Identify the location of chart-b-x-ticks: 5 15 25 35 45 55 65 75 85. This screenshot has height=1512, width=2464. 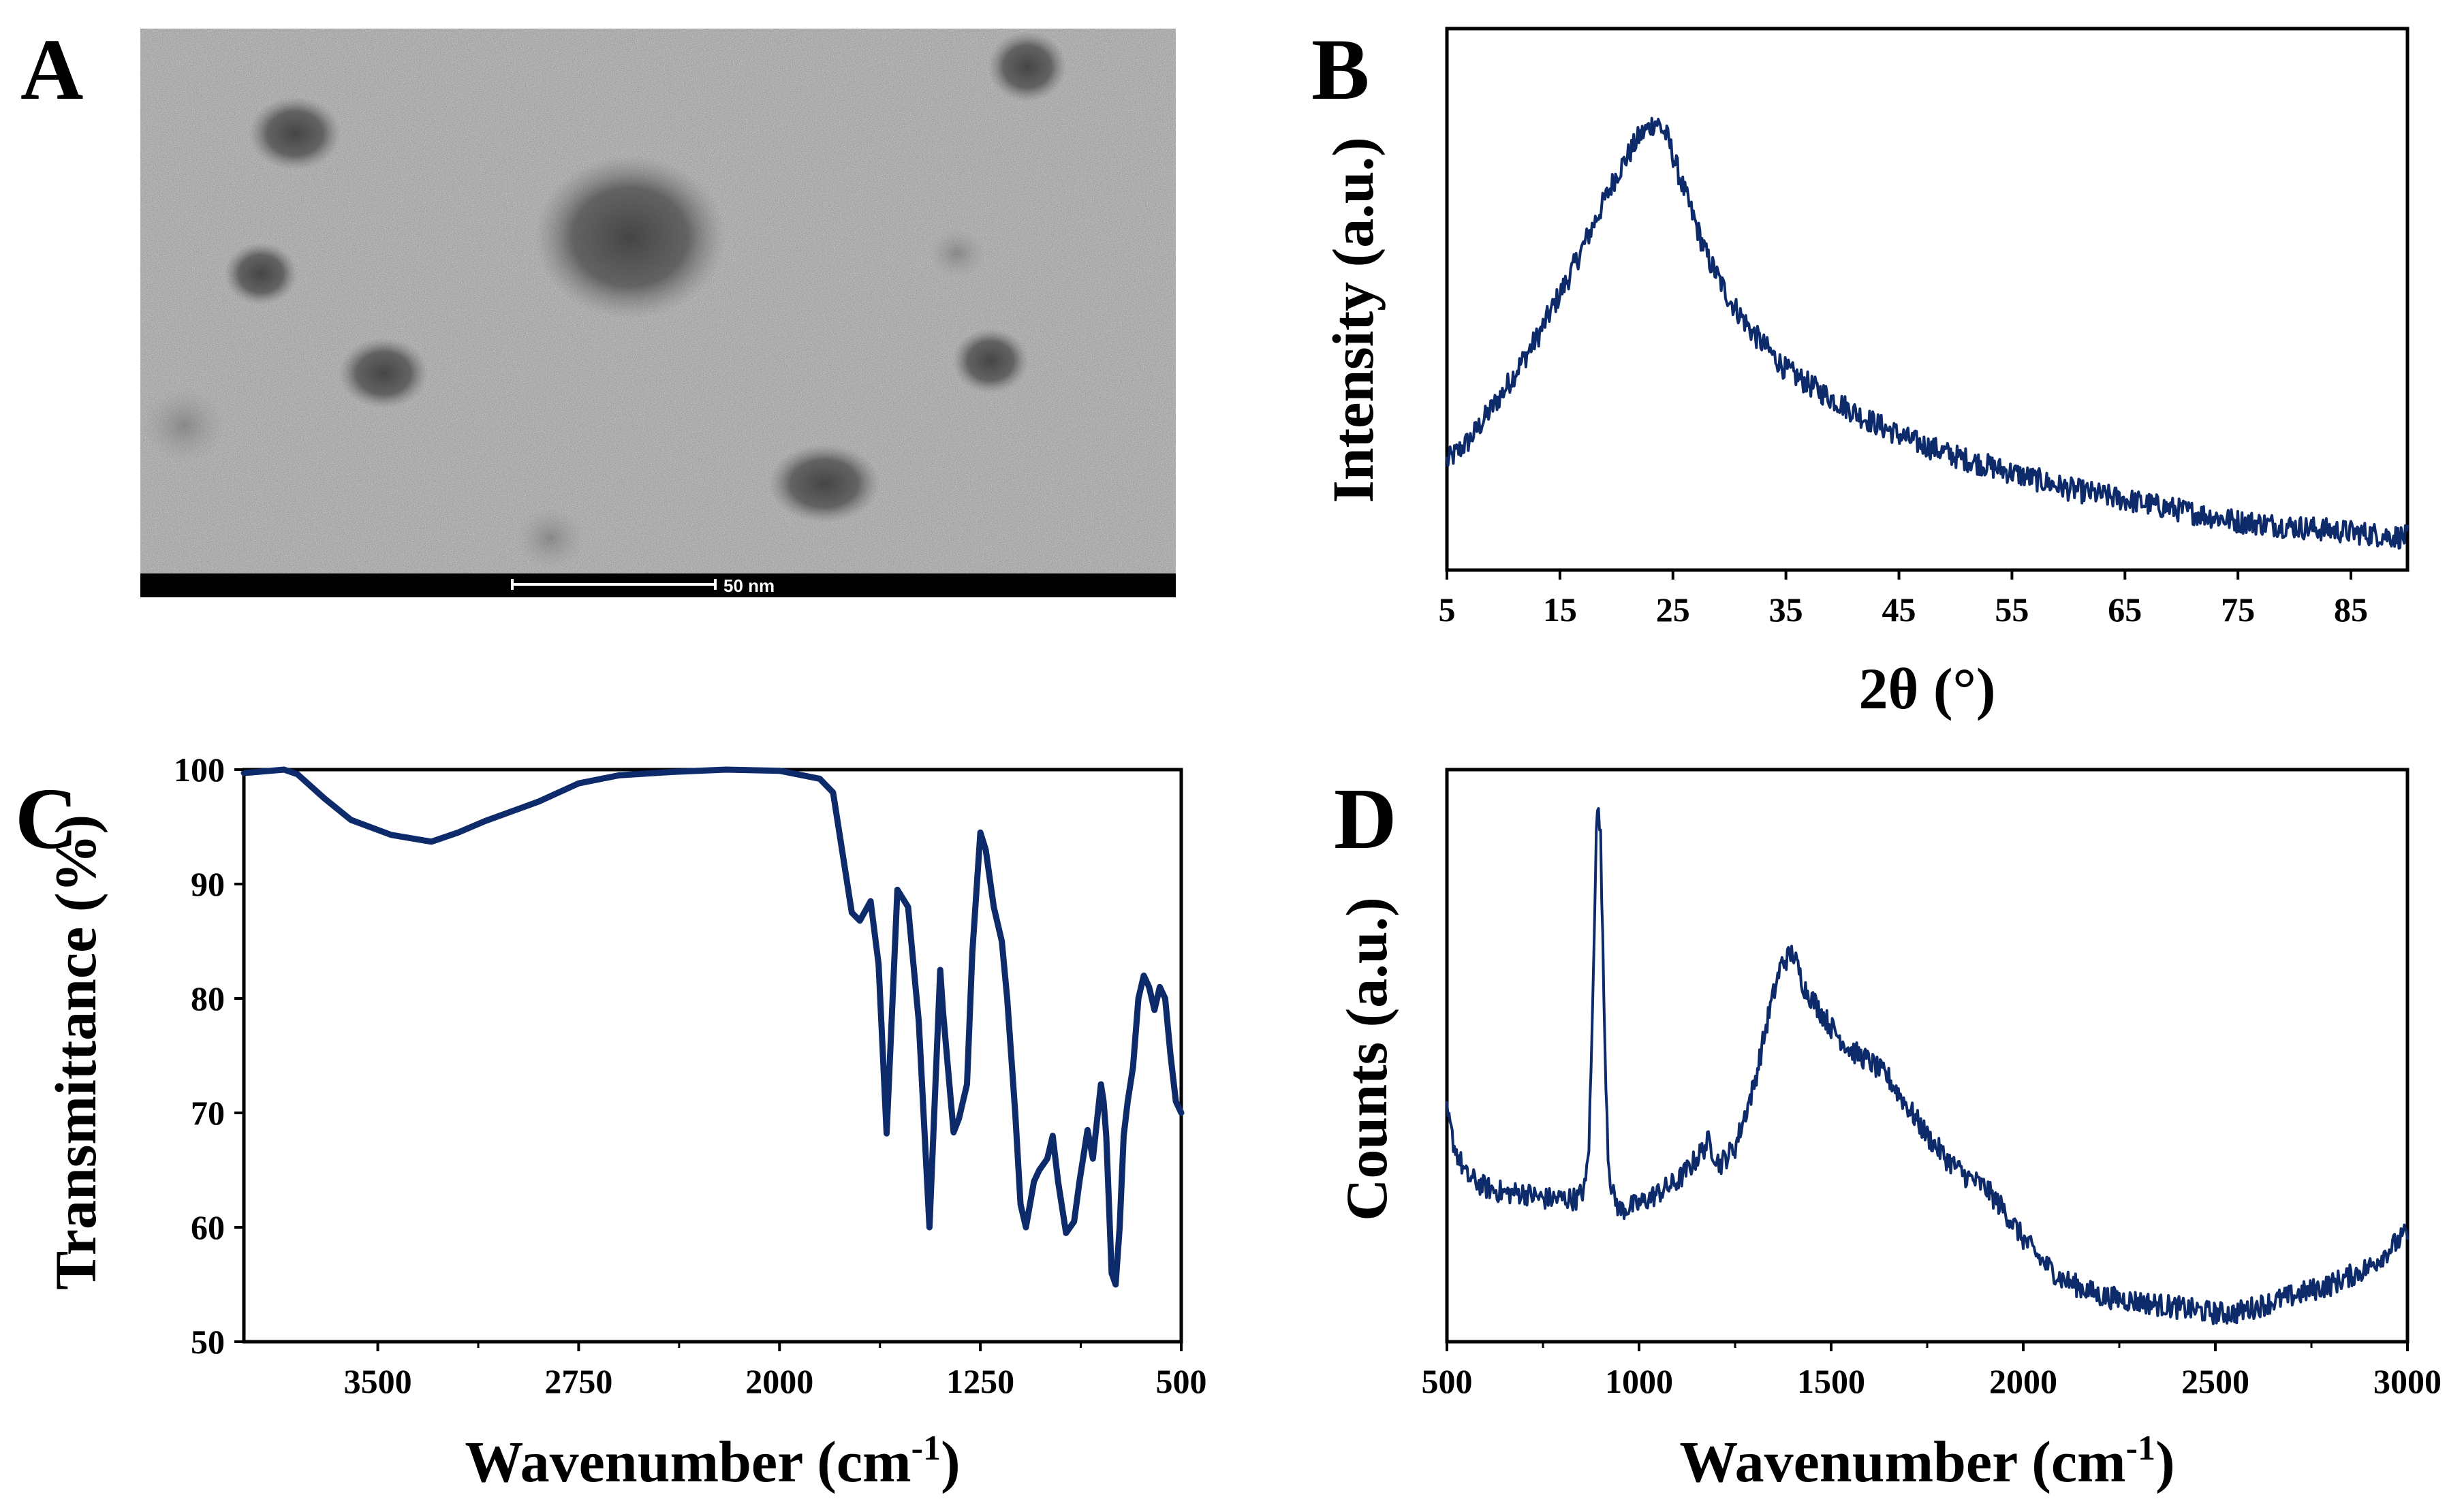
(1903, 599).